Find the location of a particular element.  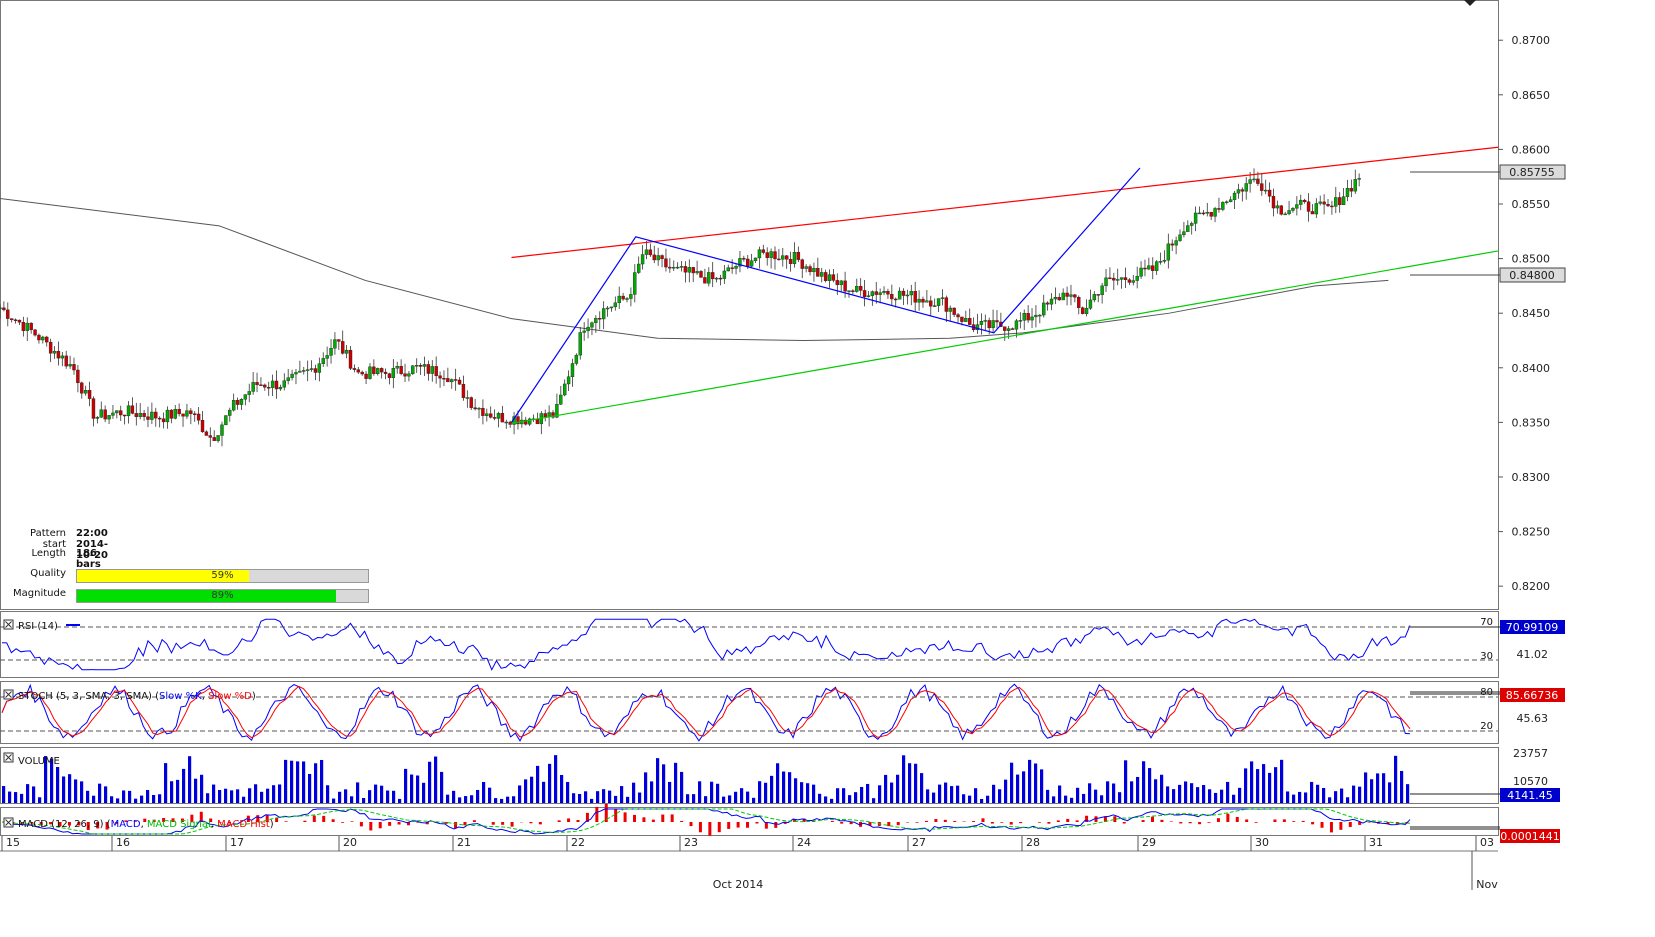

rsi-series is located at coordinates (706, 644).